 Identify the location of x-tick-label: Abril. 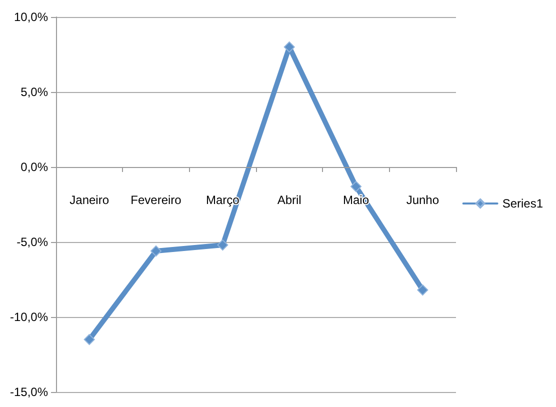
(289, 200).